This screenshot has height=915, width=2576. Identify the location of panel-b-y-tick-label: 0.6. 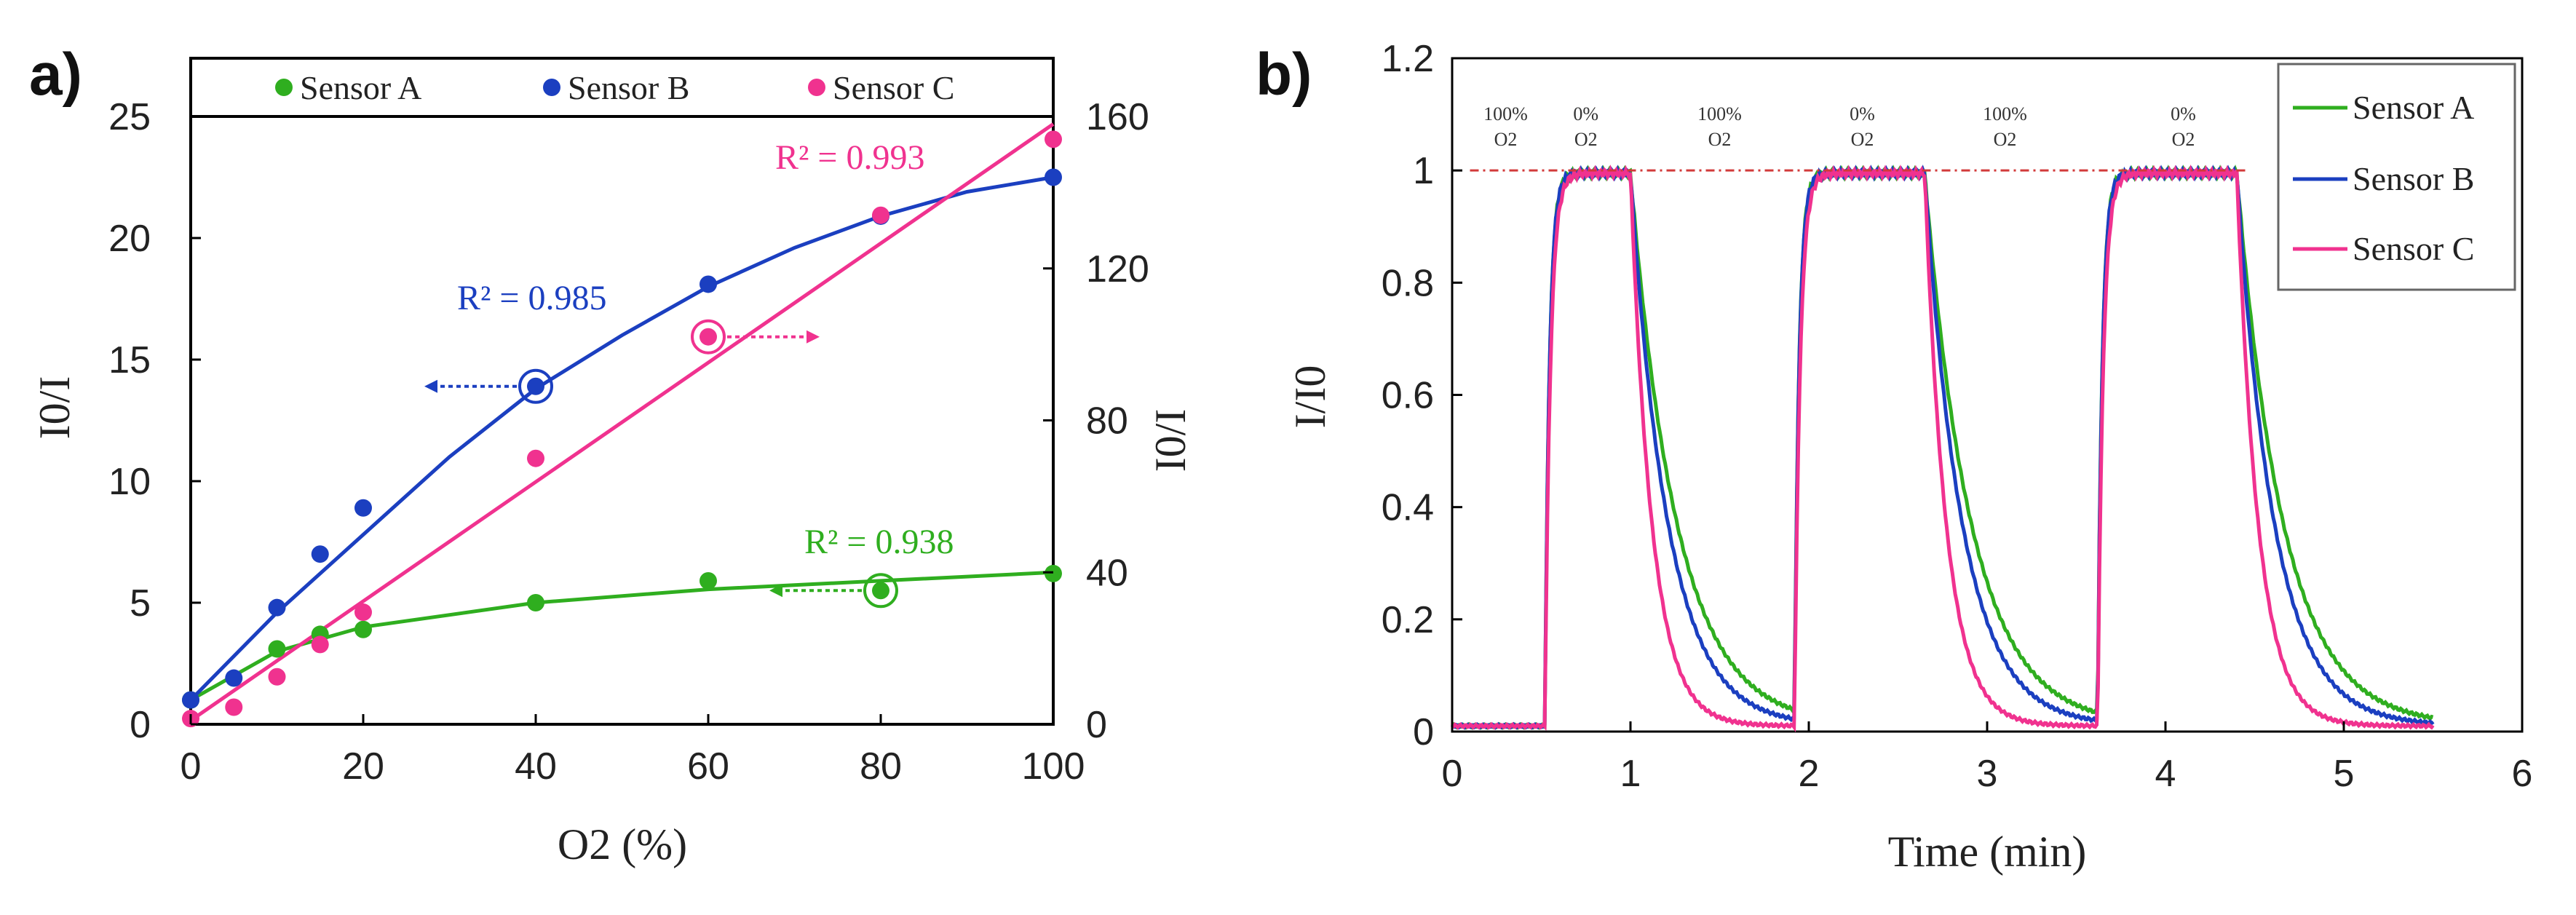
(1408, 396).